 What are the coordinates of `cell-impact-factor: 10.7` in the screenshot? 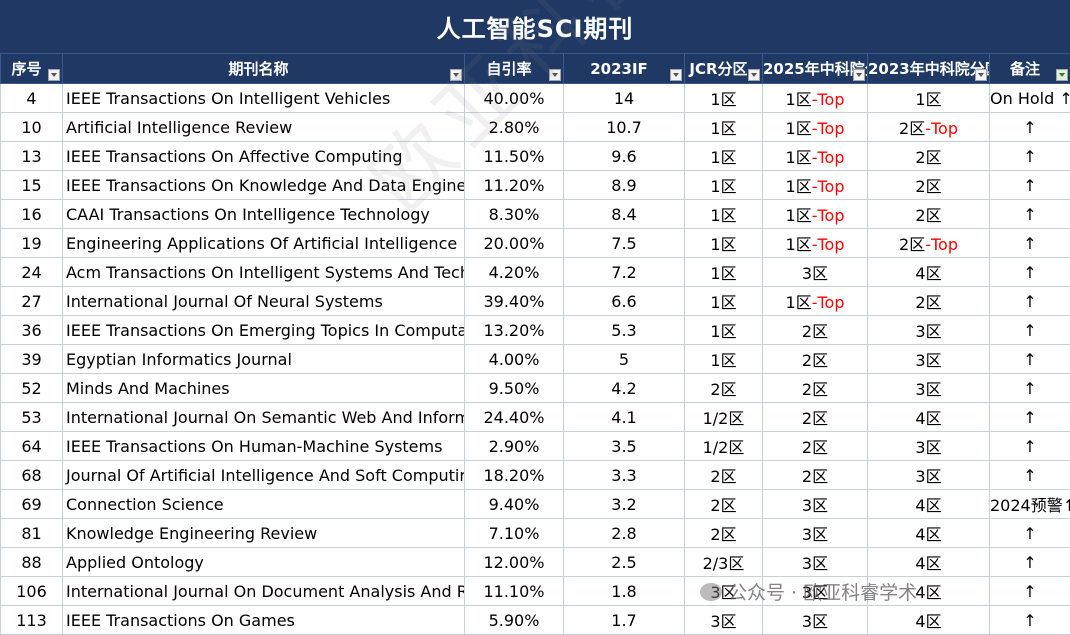 It's located at (624, 127).